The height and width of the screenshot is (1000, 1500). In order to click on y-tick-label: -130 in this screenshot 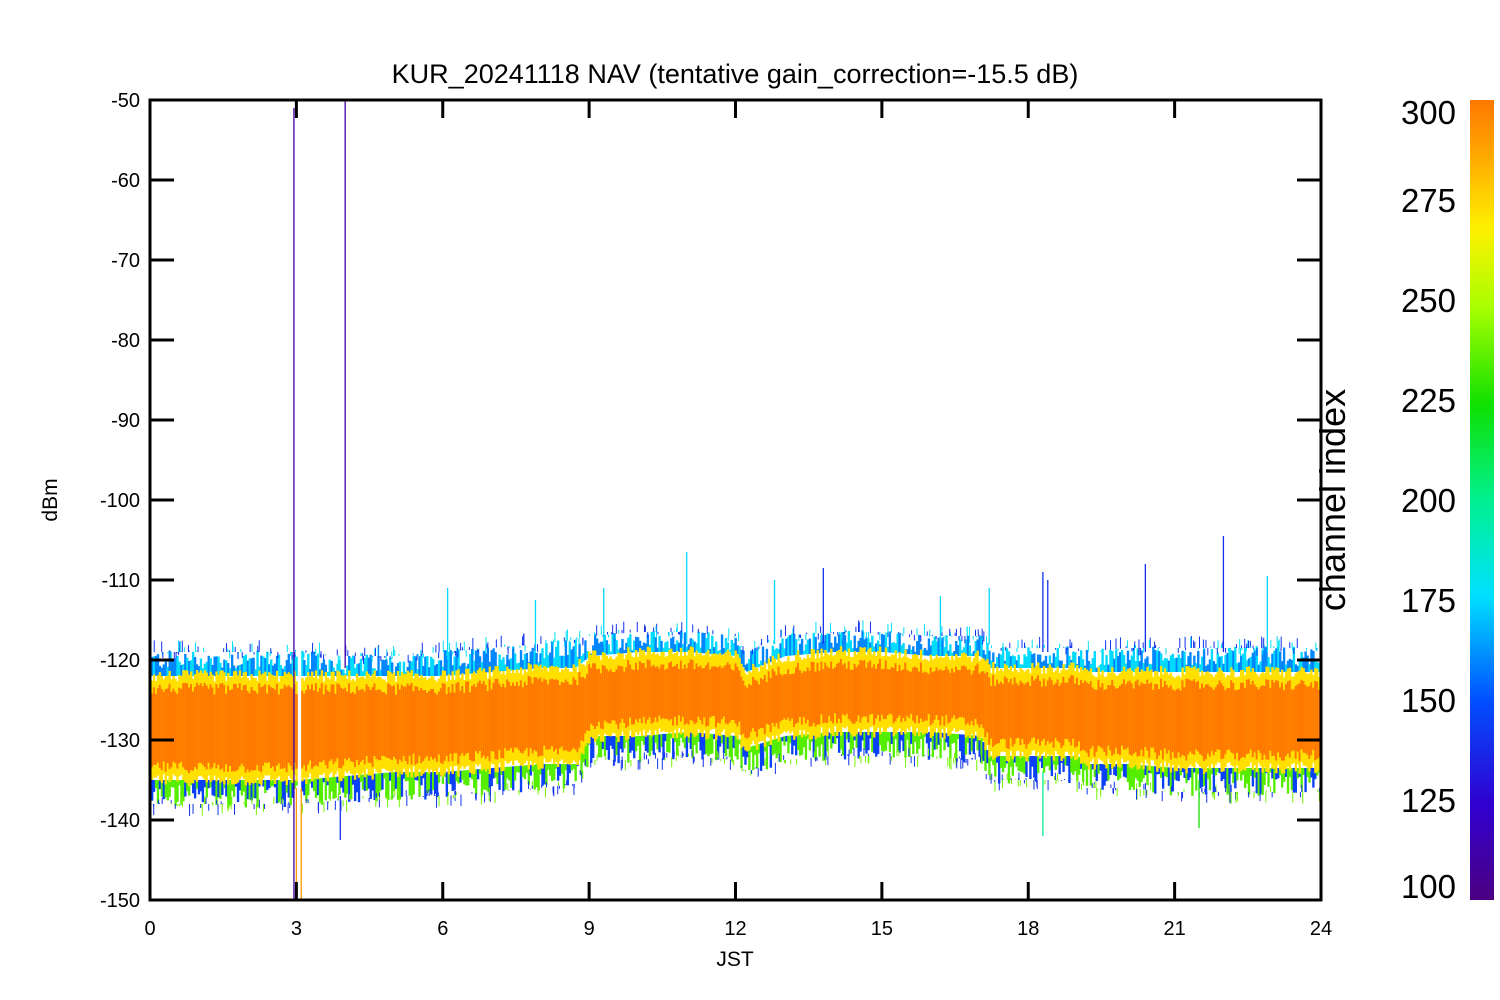, I will do `click(120, 741)`.